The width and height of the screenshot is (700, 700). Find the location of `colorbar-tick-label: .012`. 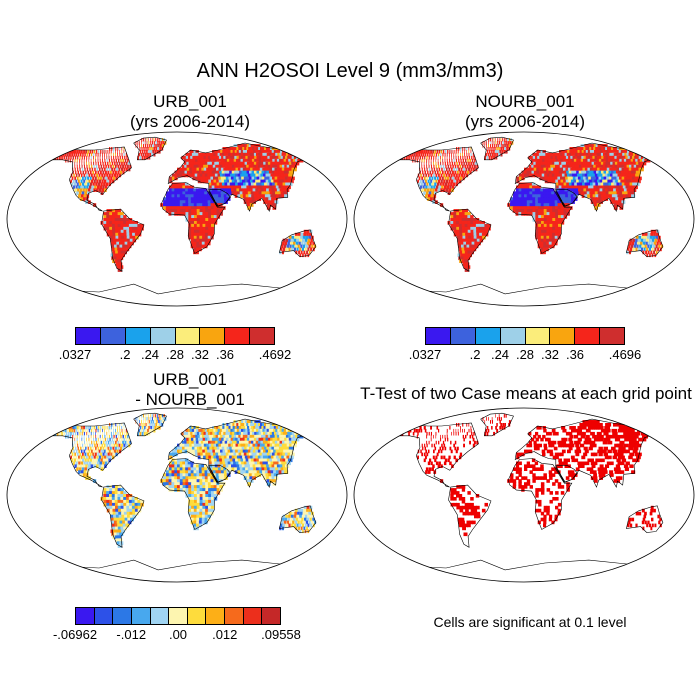

colorbar-tick-label: .012 is located at coordinates (225, 634).